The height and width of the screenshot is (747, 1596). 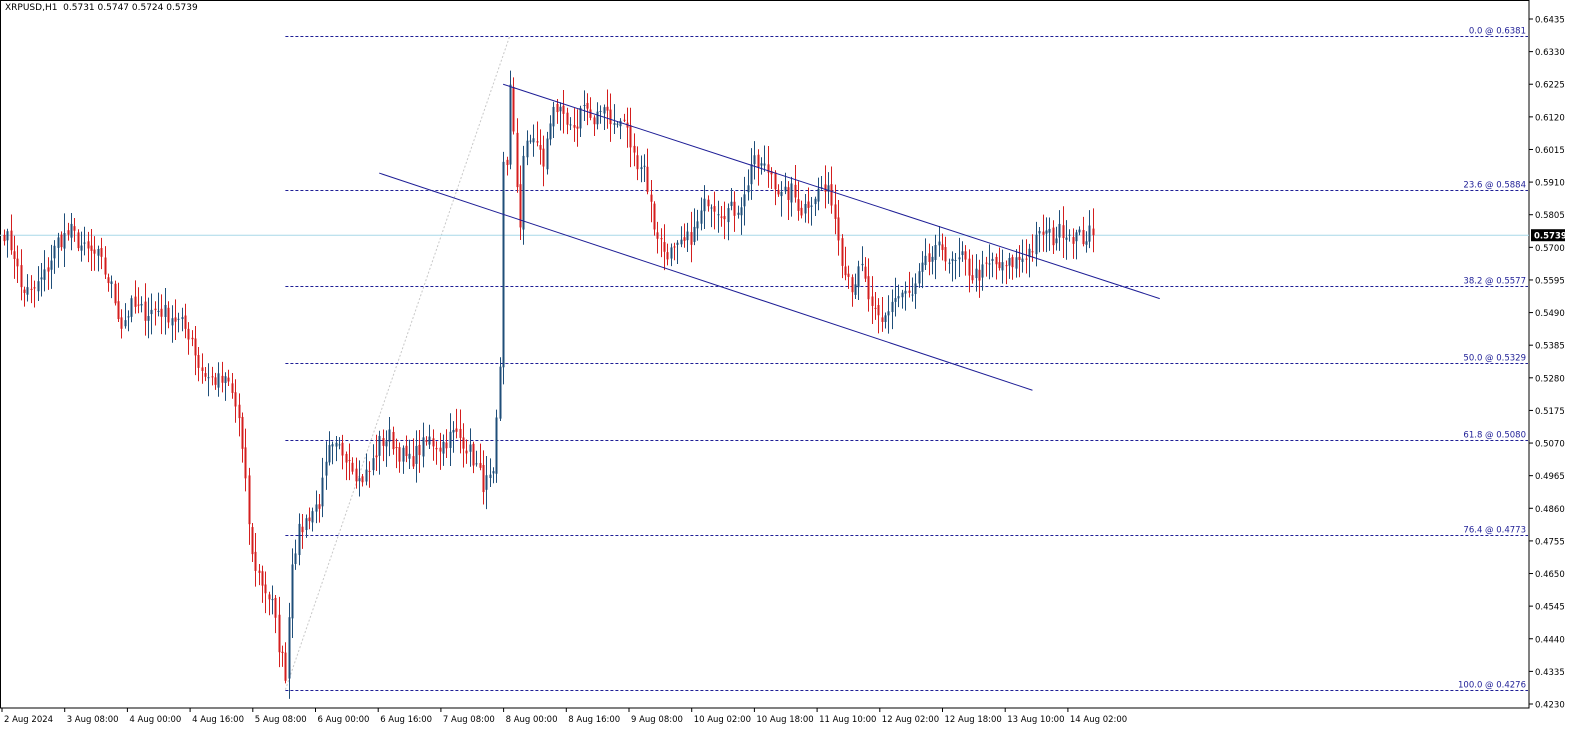 I want to click on time-tick-label: 11 Aug 10:00, so click(x=847, y=720).